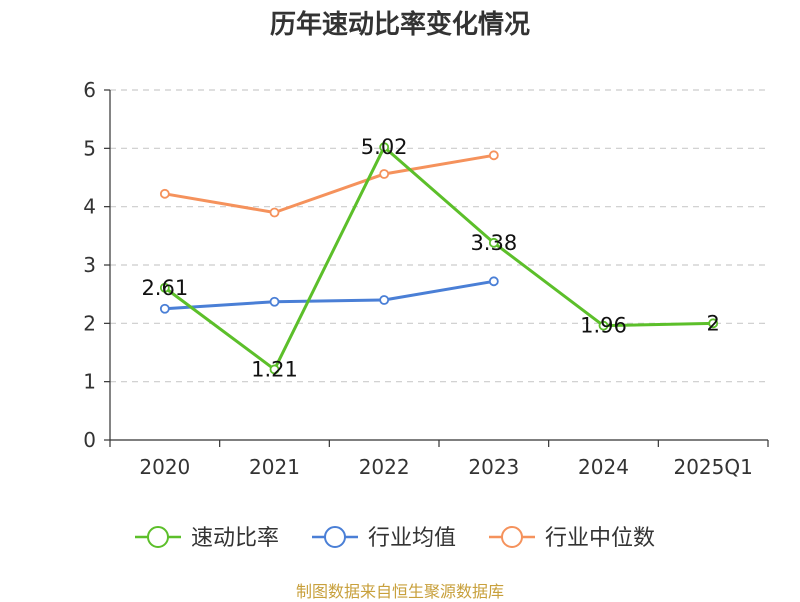  What do you see at coordinates (384, 467) in the screenshot?
I see `x-tick-label: 2022` at bounding box center [384, 467].